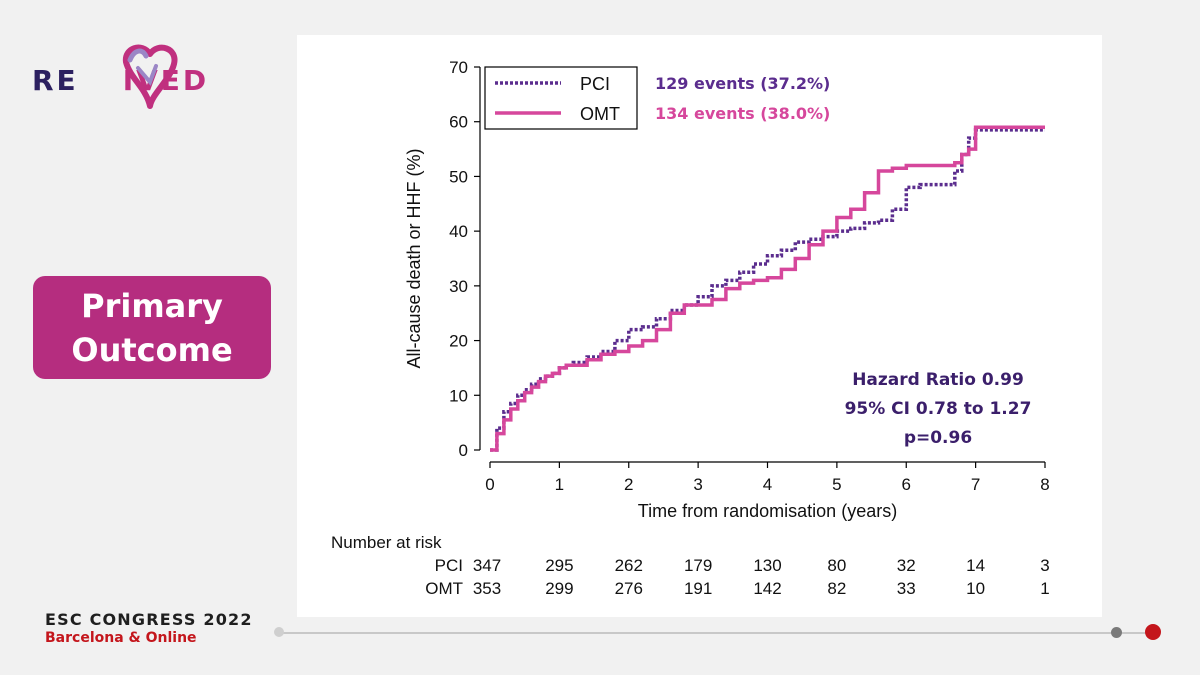 Image resolution: width=1200 pixels, height=675 pixels. Describe the element at coordinates (595, 84) in the screenshot. I see `legend-label-pci: PCI` at that location.